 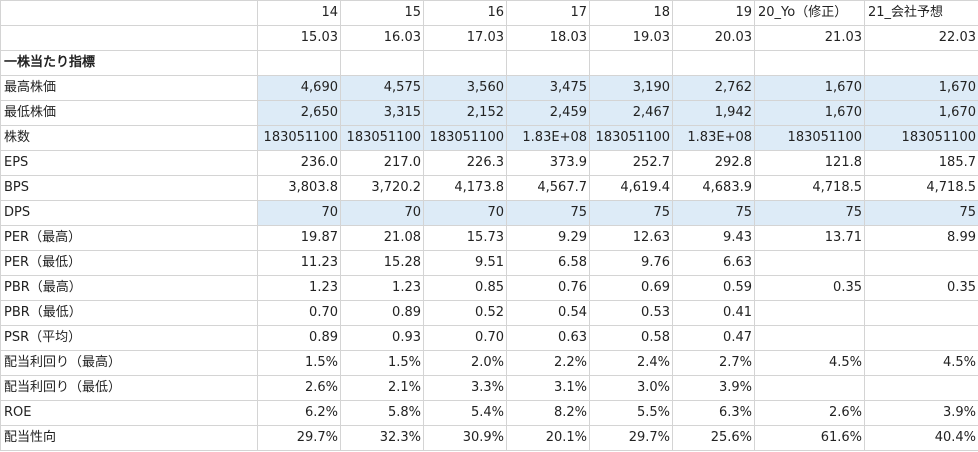 What do you see at coordinates (129, 438) in the screenshot?
I see `row-label: 配当性向` at bounding box center [129, 438].